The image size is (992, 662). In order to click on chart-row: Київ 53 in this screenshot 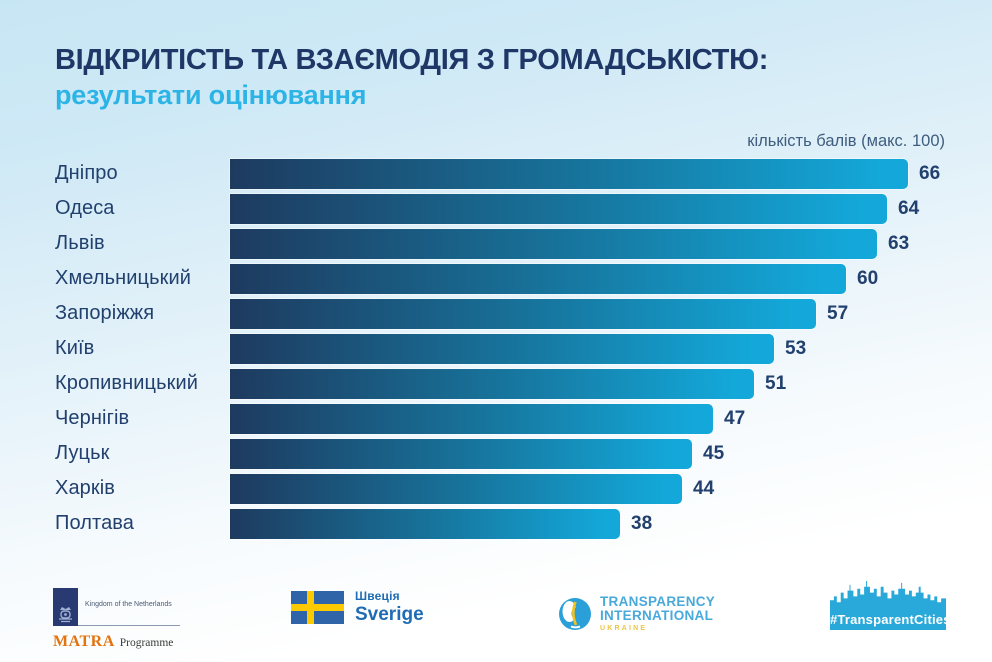, I will do `click(505, 348)`.